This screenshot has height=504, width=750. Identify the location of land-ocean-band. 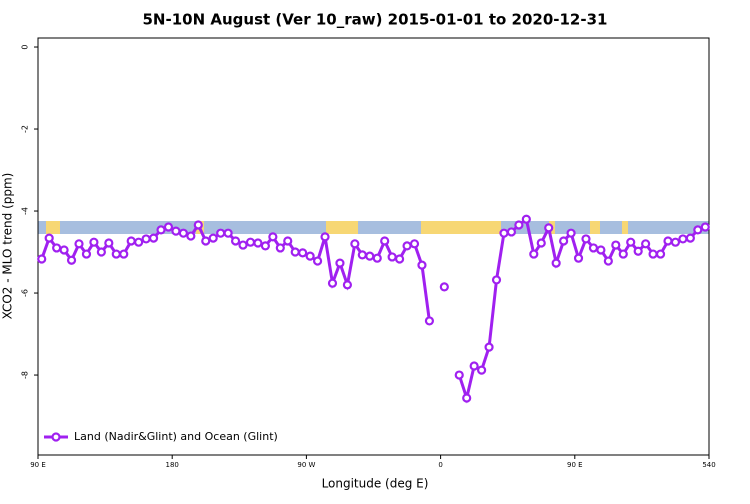
(373, 227).